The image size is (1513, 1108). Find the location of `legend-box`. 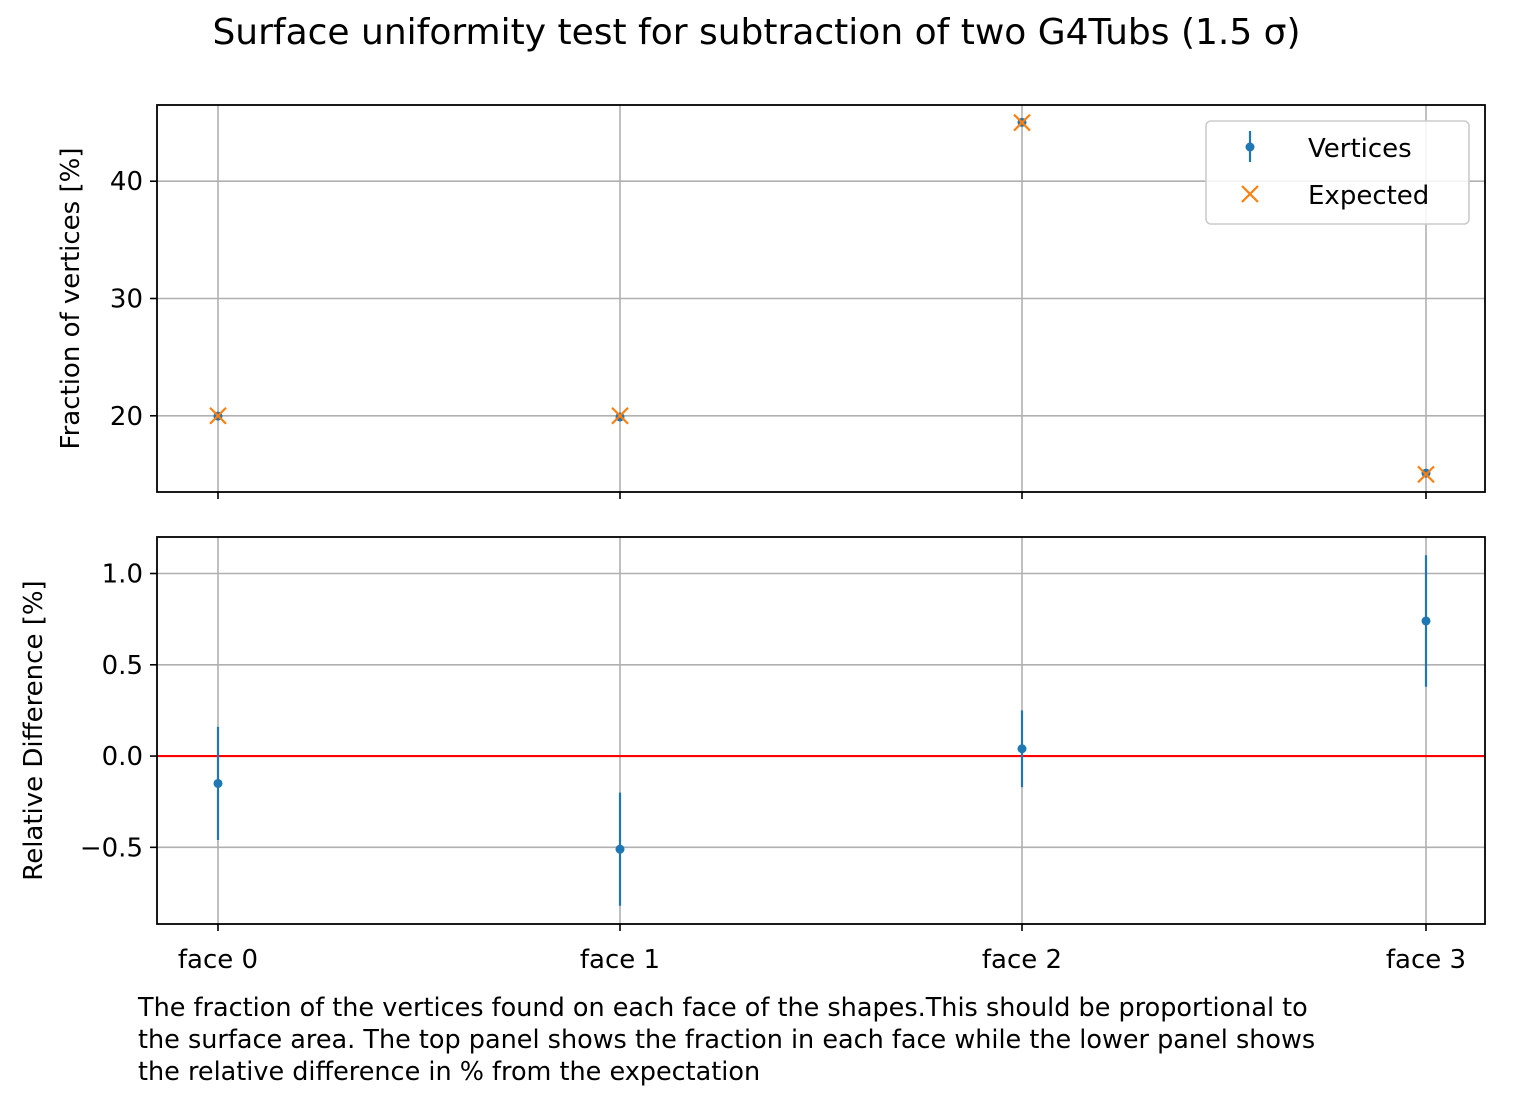

legend-box is located at coordinates (1337, 172).